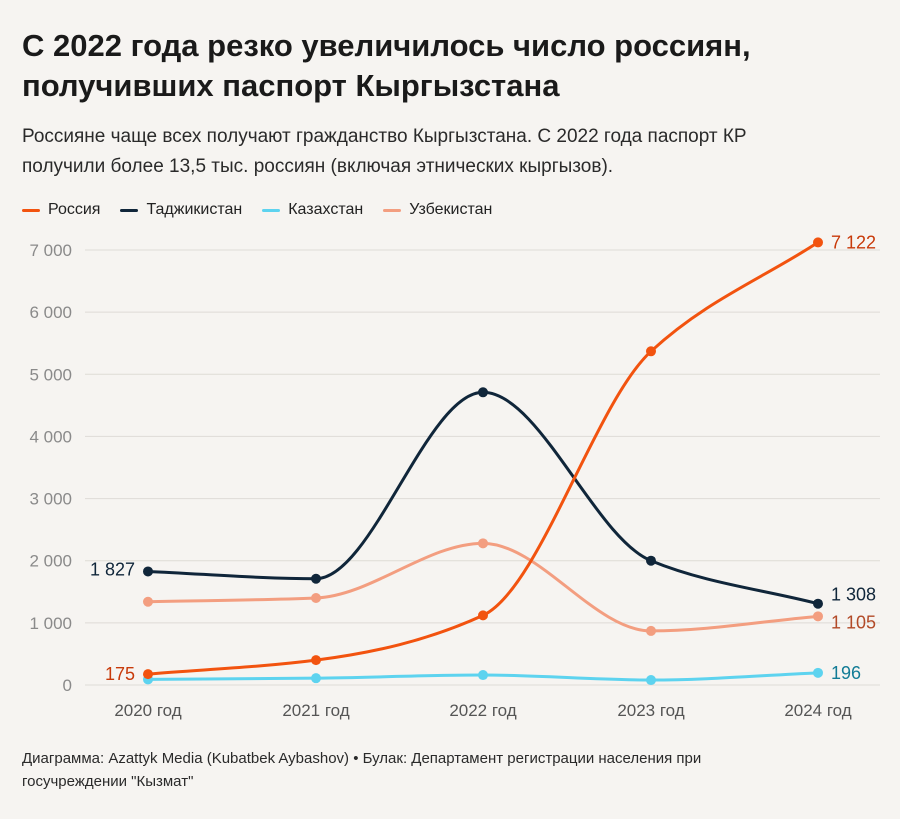  Describe the element at coordinates (50, 499) in the screenshot. I see `y-tick-label: 3 000` at that location.